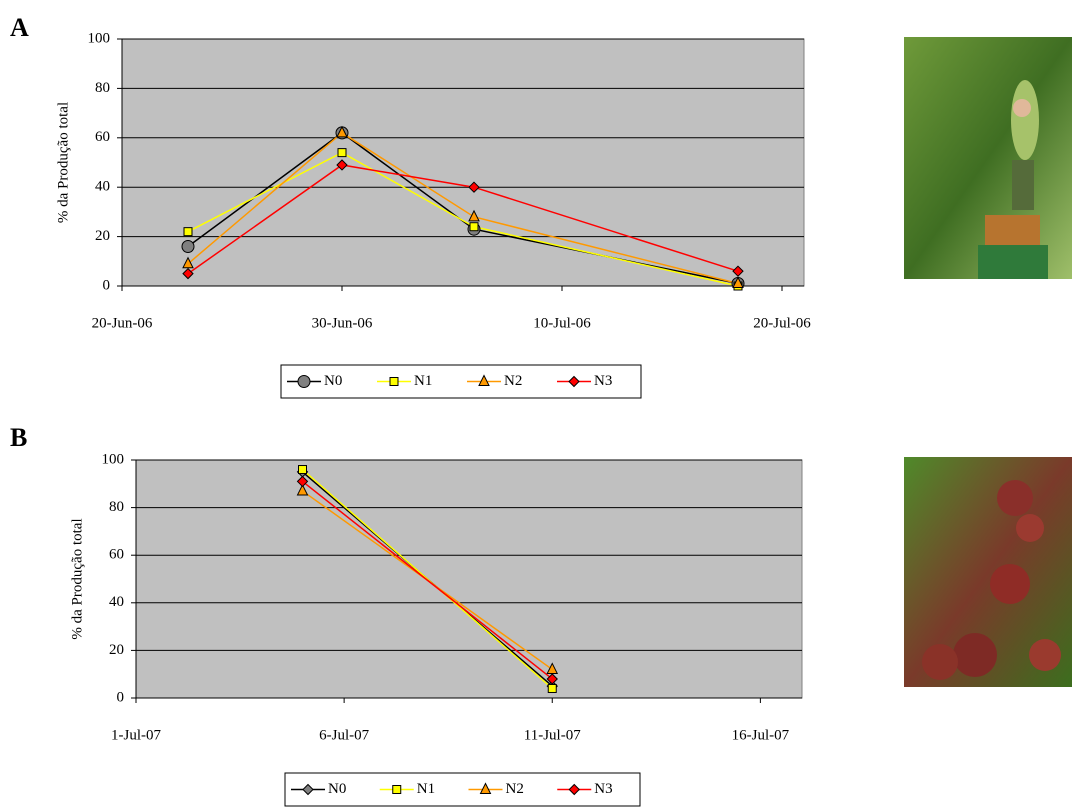 Image resolution: width=1072 pixels, height=811 pixels. What do you see at coordinates (782, 323) in the screenshot?
I see `x-tick-label: 20-Jul-06` at bounding box center [782, 323].